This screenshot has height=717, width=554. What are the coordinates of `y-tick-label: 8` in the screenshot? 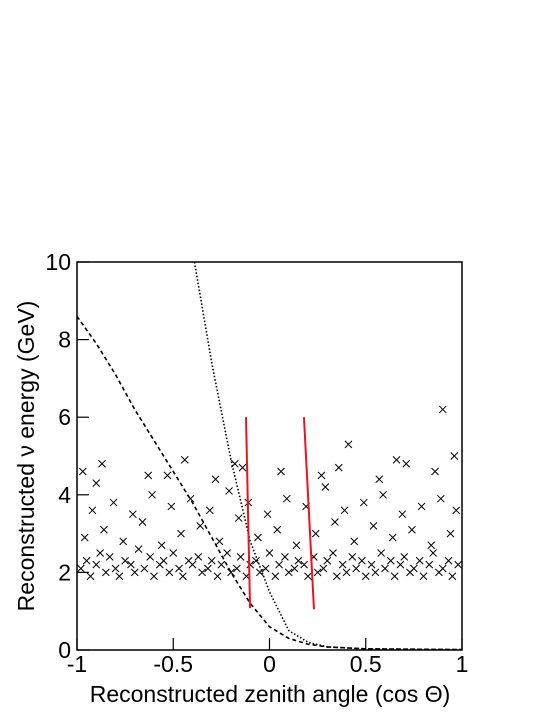 It's located at (64, 340).